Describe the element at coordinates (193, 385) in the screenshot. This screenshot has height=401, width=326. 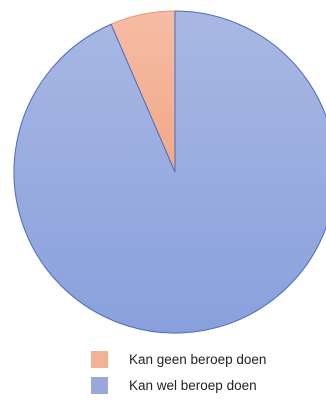
I see `legend-label-wel: Kan wel beroep doen` at that location.